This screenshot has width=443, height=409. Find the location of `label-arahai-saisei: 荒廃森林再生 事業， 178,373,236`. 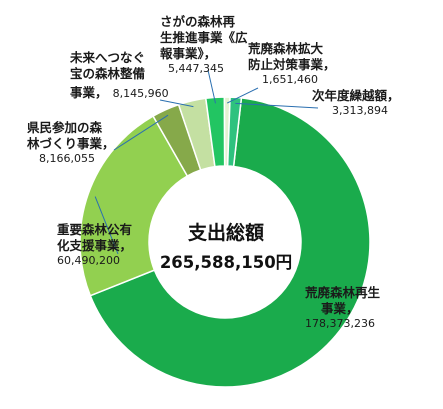

label-arahai-saisei: 荒廃森林再生 事業， 178,373,236 is located at coordinates (342, 308).